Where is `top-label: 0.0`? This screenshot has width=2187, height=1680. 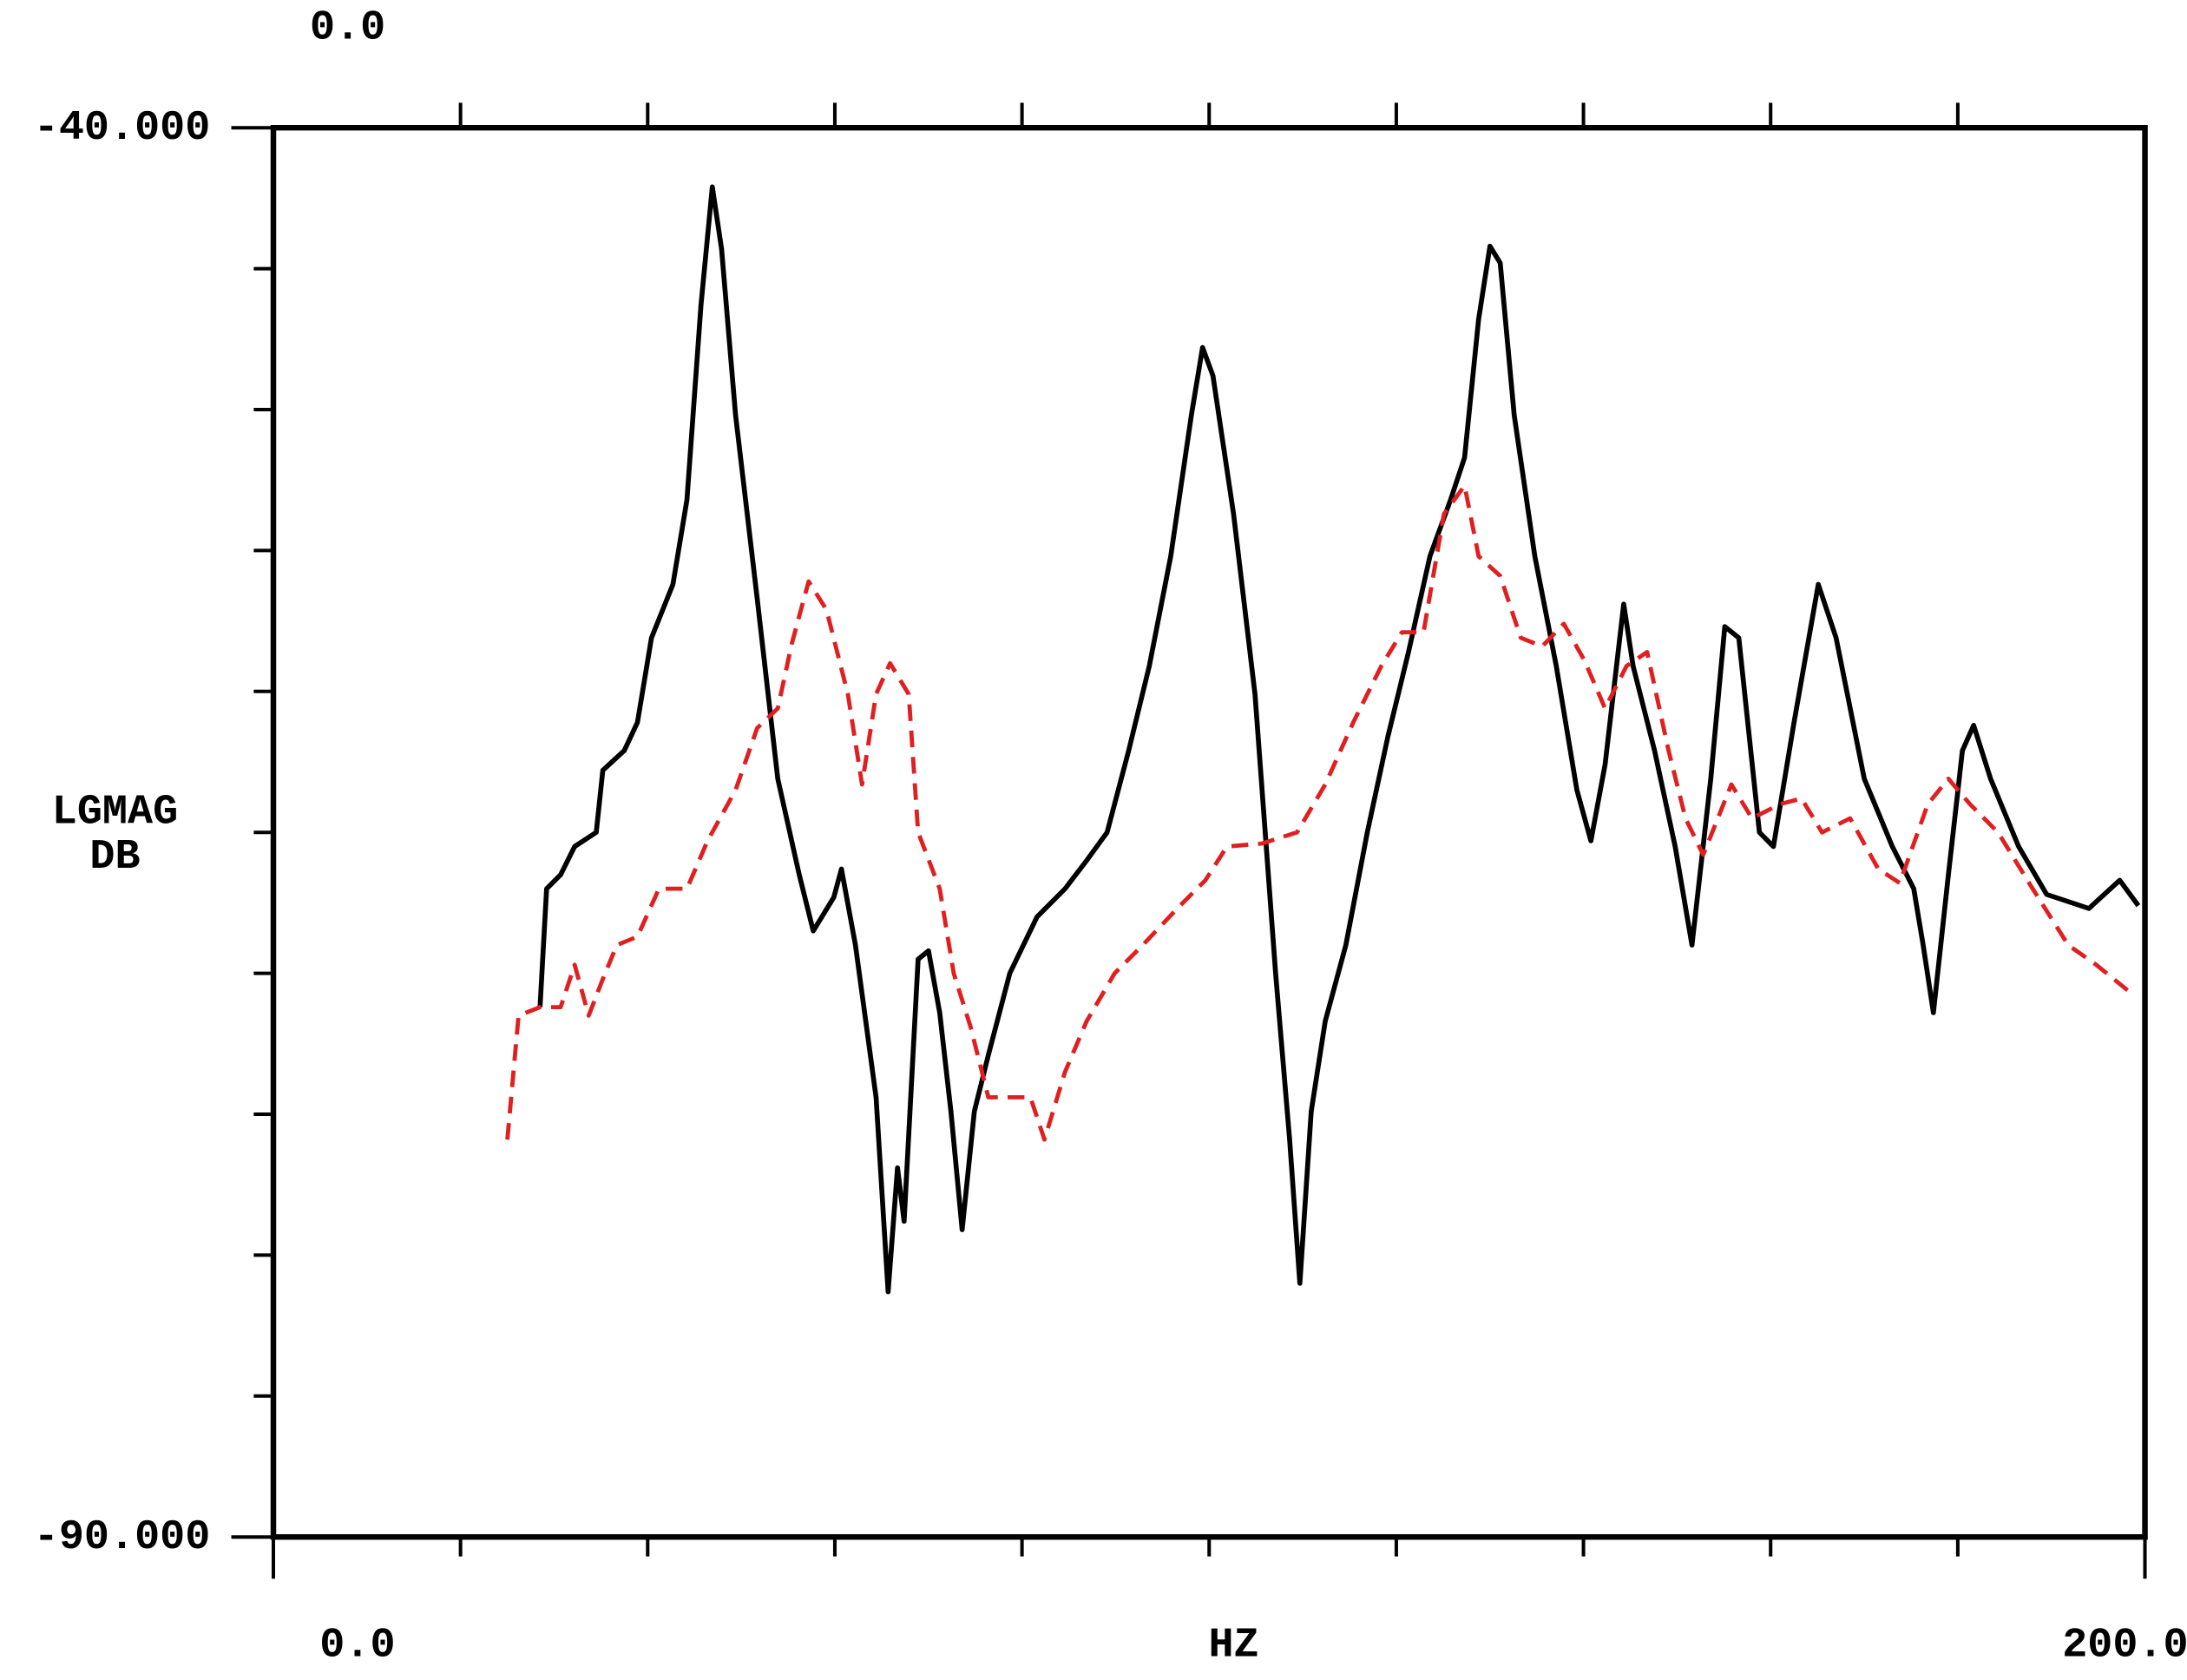 top-label: 0.0 is located at coordinates (348, 28).